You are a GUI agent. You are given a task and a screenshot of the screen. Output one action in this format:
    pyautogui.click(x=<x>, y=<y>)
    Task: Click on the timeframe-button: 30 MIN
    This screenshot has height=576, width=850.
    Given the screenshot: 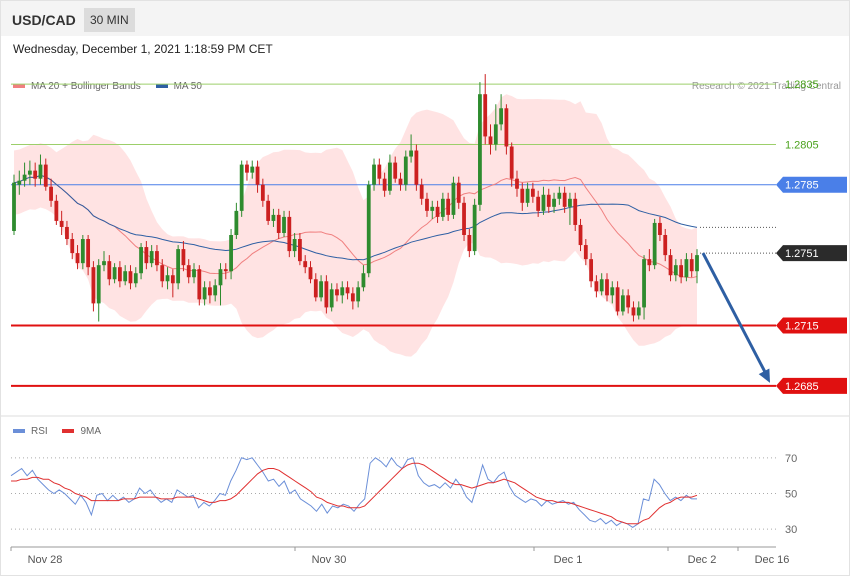 What is the action you would take?
    pyautogui.click(x=109, y=20)
    